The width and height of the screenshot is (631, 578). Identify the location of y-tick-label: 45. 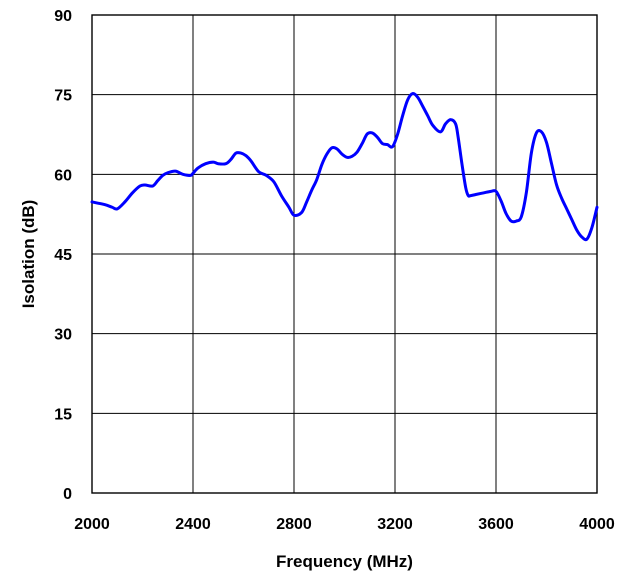
(63, 255).